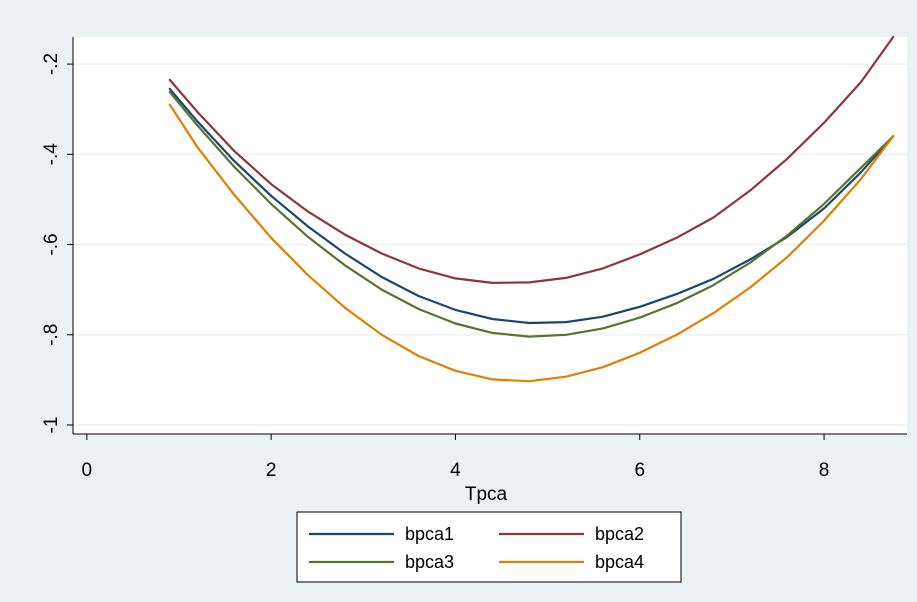 The image size is (917, 602). What do you see at coordinates (429, 534) in the screenshot?
I see `legend-label-bpca1: bpca1` at bounding box center [429, 534].